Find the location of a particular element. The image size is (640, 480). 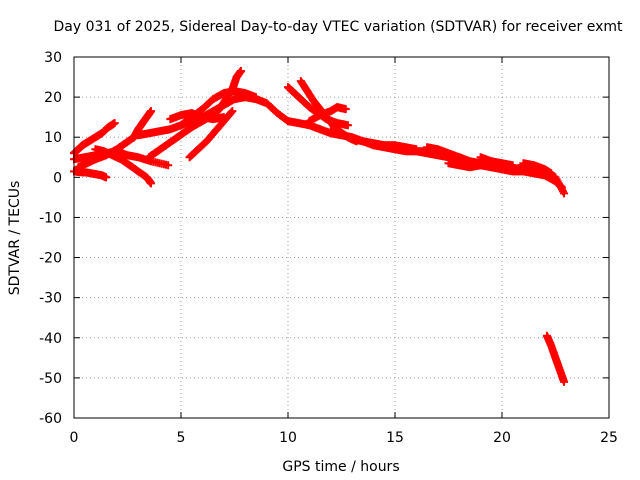

y-tick-label: -30 is located at coordinates (50, 299).